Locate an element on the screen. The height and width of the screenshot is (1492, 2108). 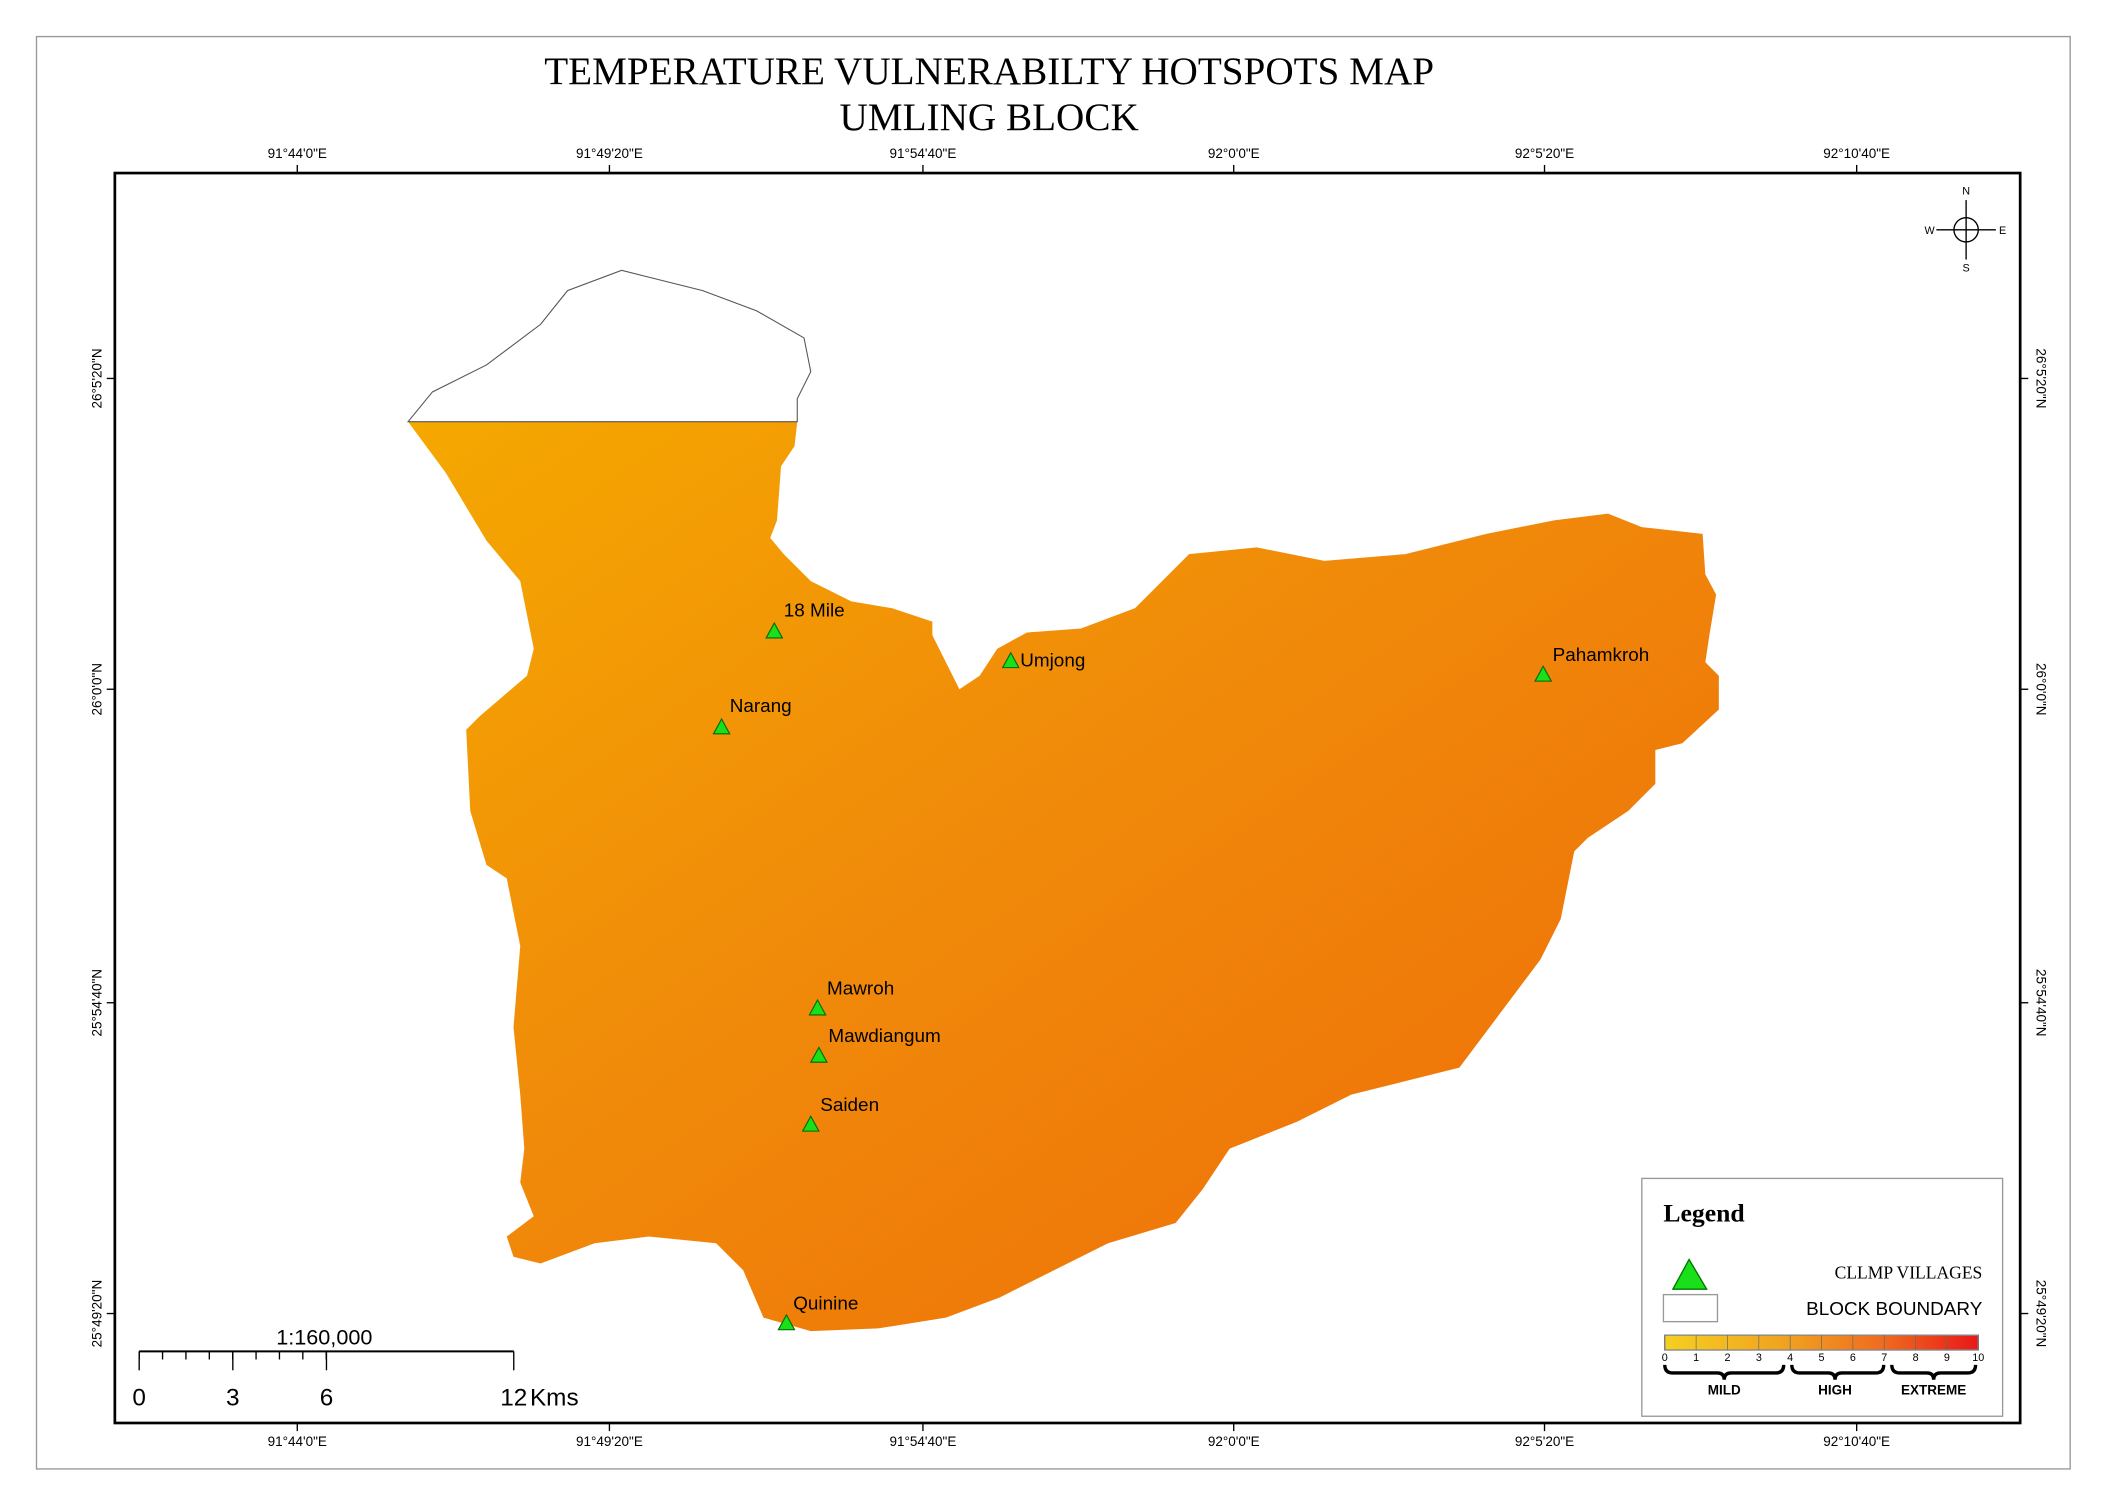
compass-letter: N is located at coordinates (1966, 192).